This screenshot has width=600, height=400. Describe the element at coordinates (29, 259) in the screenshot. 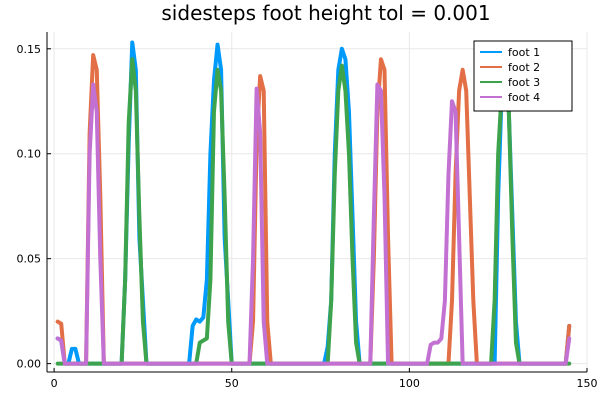

I see `y-tick-label: 0.05` at that location.